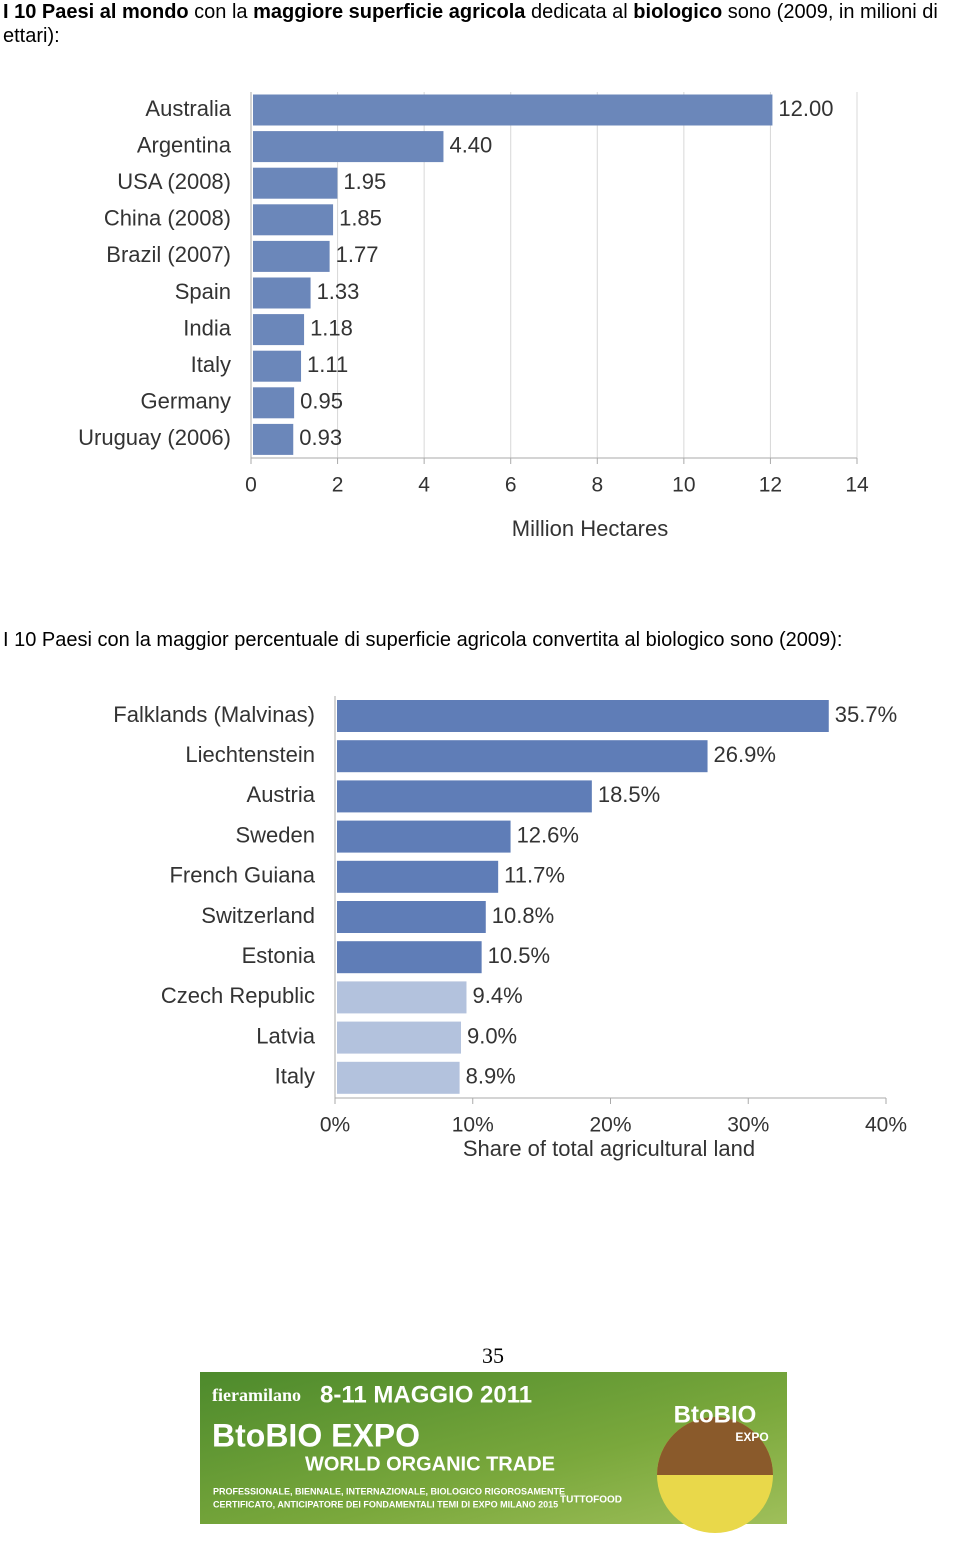  Describe the element at coordinates (751, 1437) in the screenshot. I see `logo-sub: EXPO` at that location.